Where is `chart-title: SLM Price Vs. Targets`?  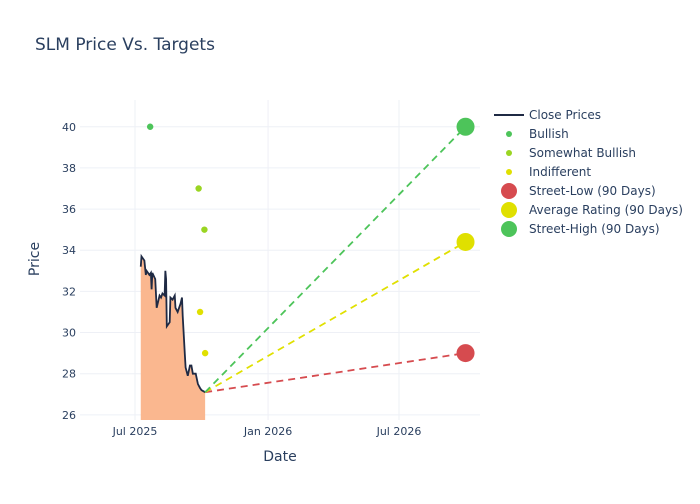
chart-title: SLM Price Vs. Targets is located at coordinates (125, 45).